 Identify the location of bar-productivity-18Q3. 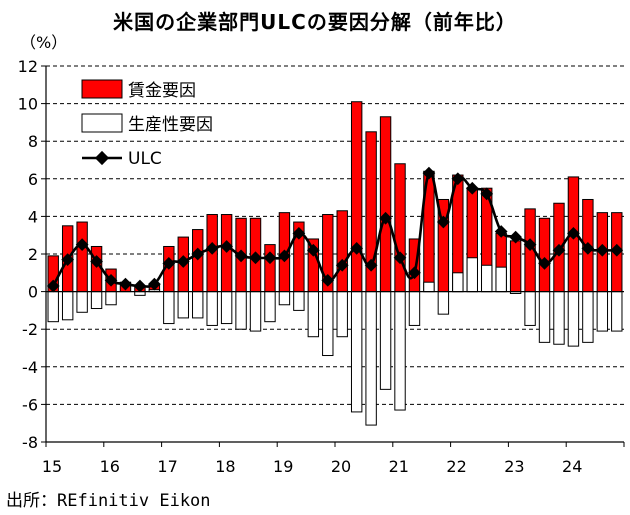
(255, 311).